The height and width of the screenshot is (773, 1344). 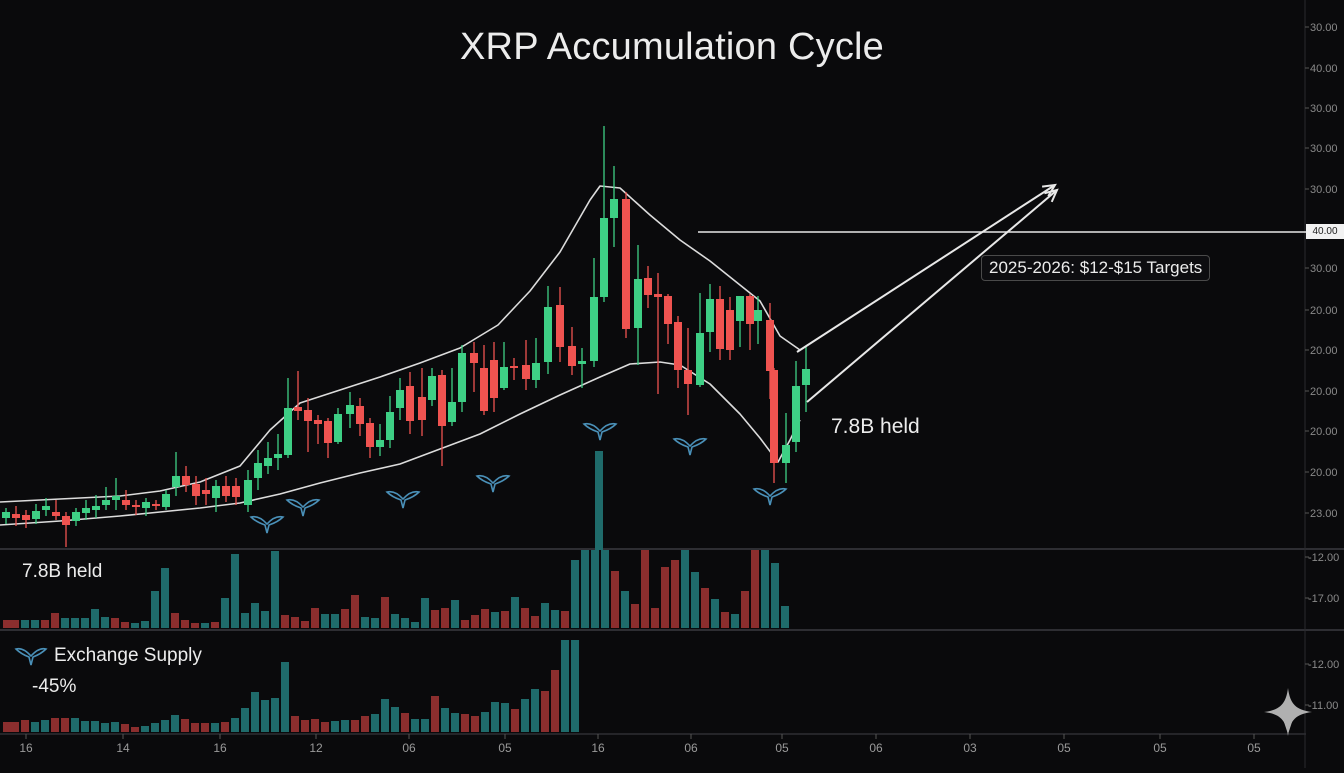 I want to click on x-tick-label: 16, so click(x=598, y=748).